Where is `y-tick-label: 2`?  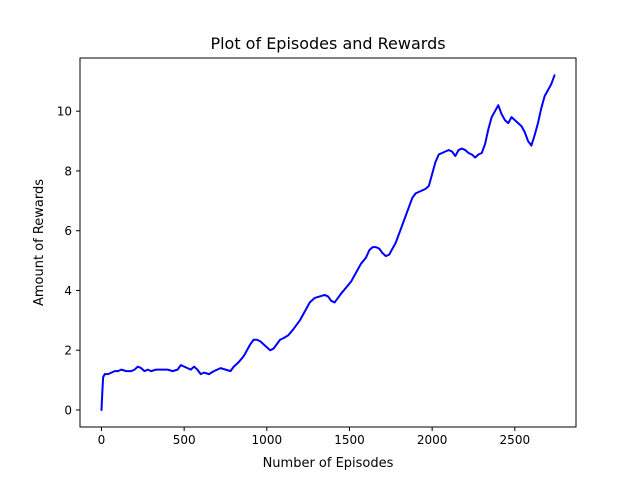
y-tick-label: 2 is located at coordinates (68, 351).